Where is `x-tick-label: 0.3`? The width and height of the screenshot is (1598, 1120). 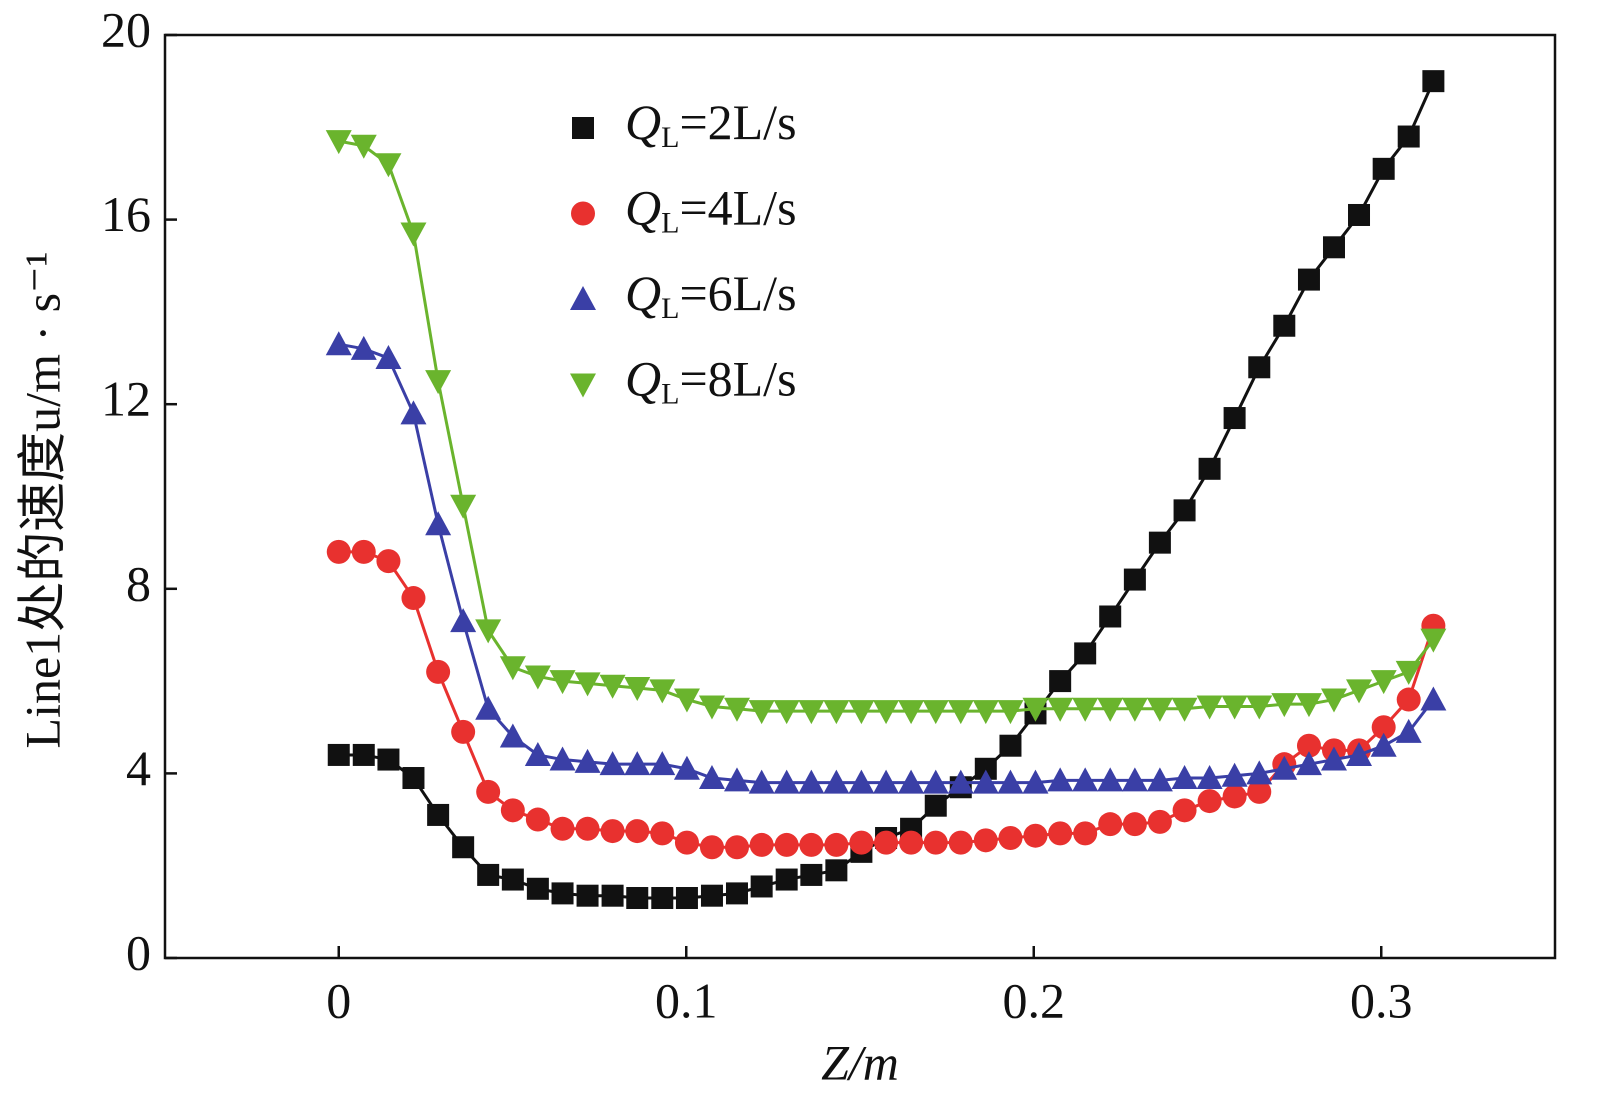 x-tick-label: 0.3 is located at coordinates (1381, 1000).